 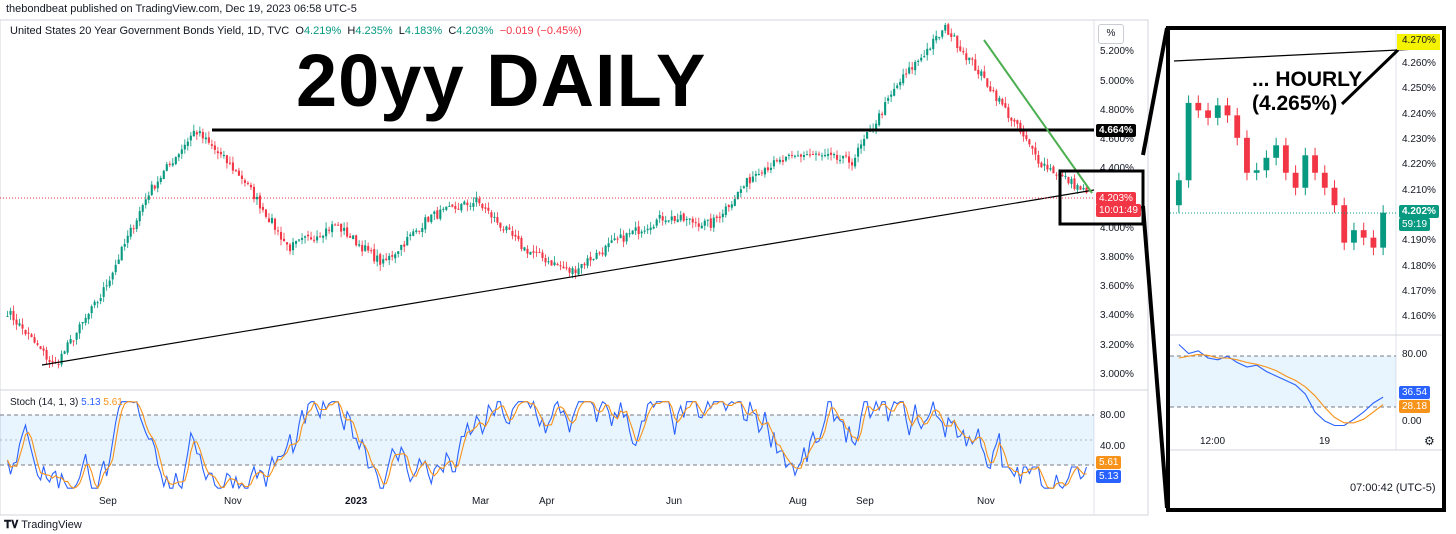 What do you see at coordinates (1109, 476) in the screenshot?
I see `stoch-k-tag: 5.13` at bounding box center [1109, 476].